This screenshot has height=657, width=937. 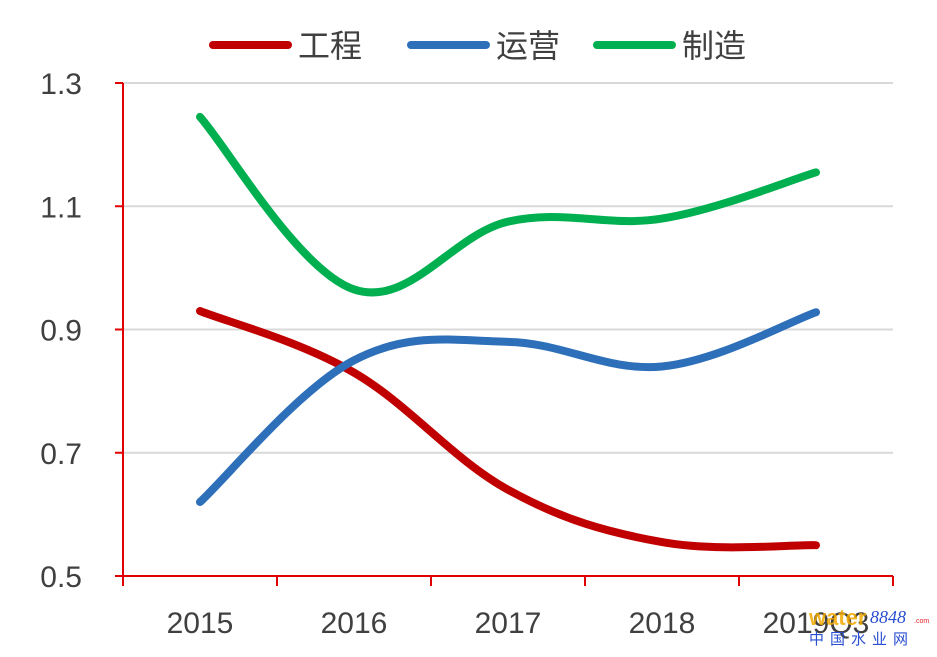 I want to click on watermark-logo: water 8848 .com 中国水业网, so click(x=868, y=626).